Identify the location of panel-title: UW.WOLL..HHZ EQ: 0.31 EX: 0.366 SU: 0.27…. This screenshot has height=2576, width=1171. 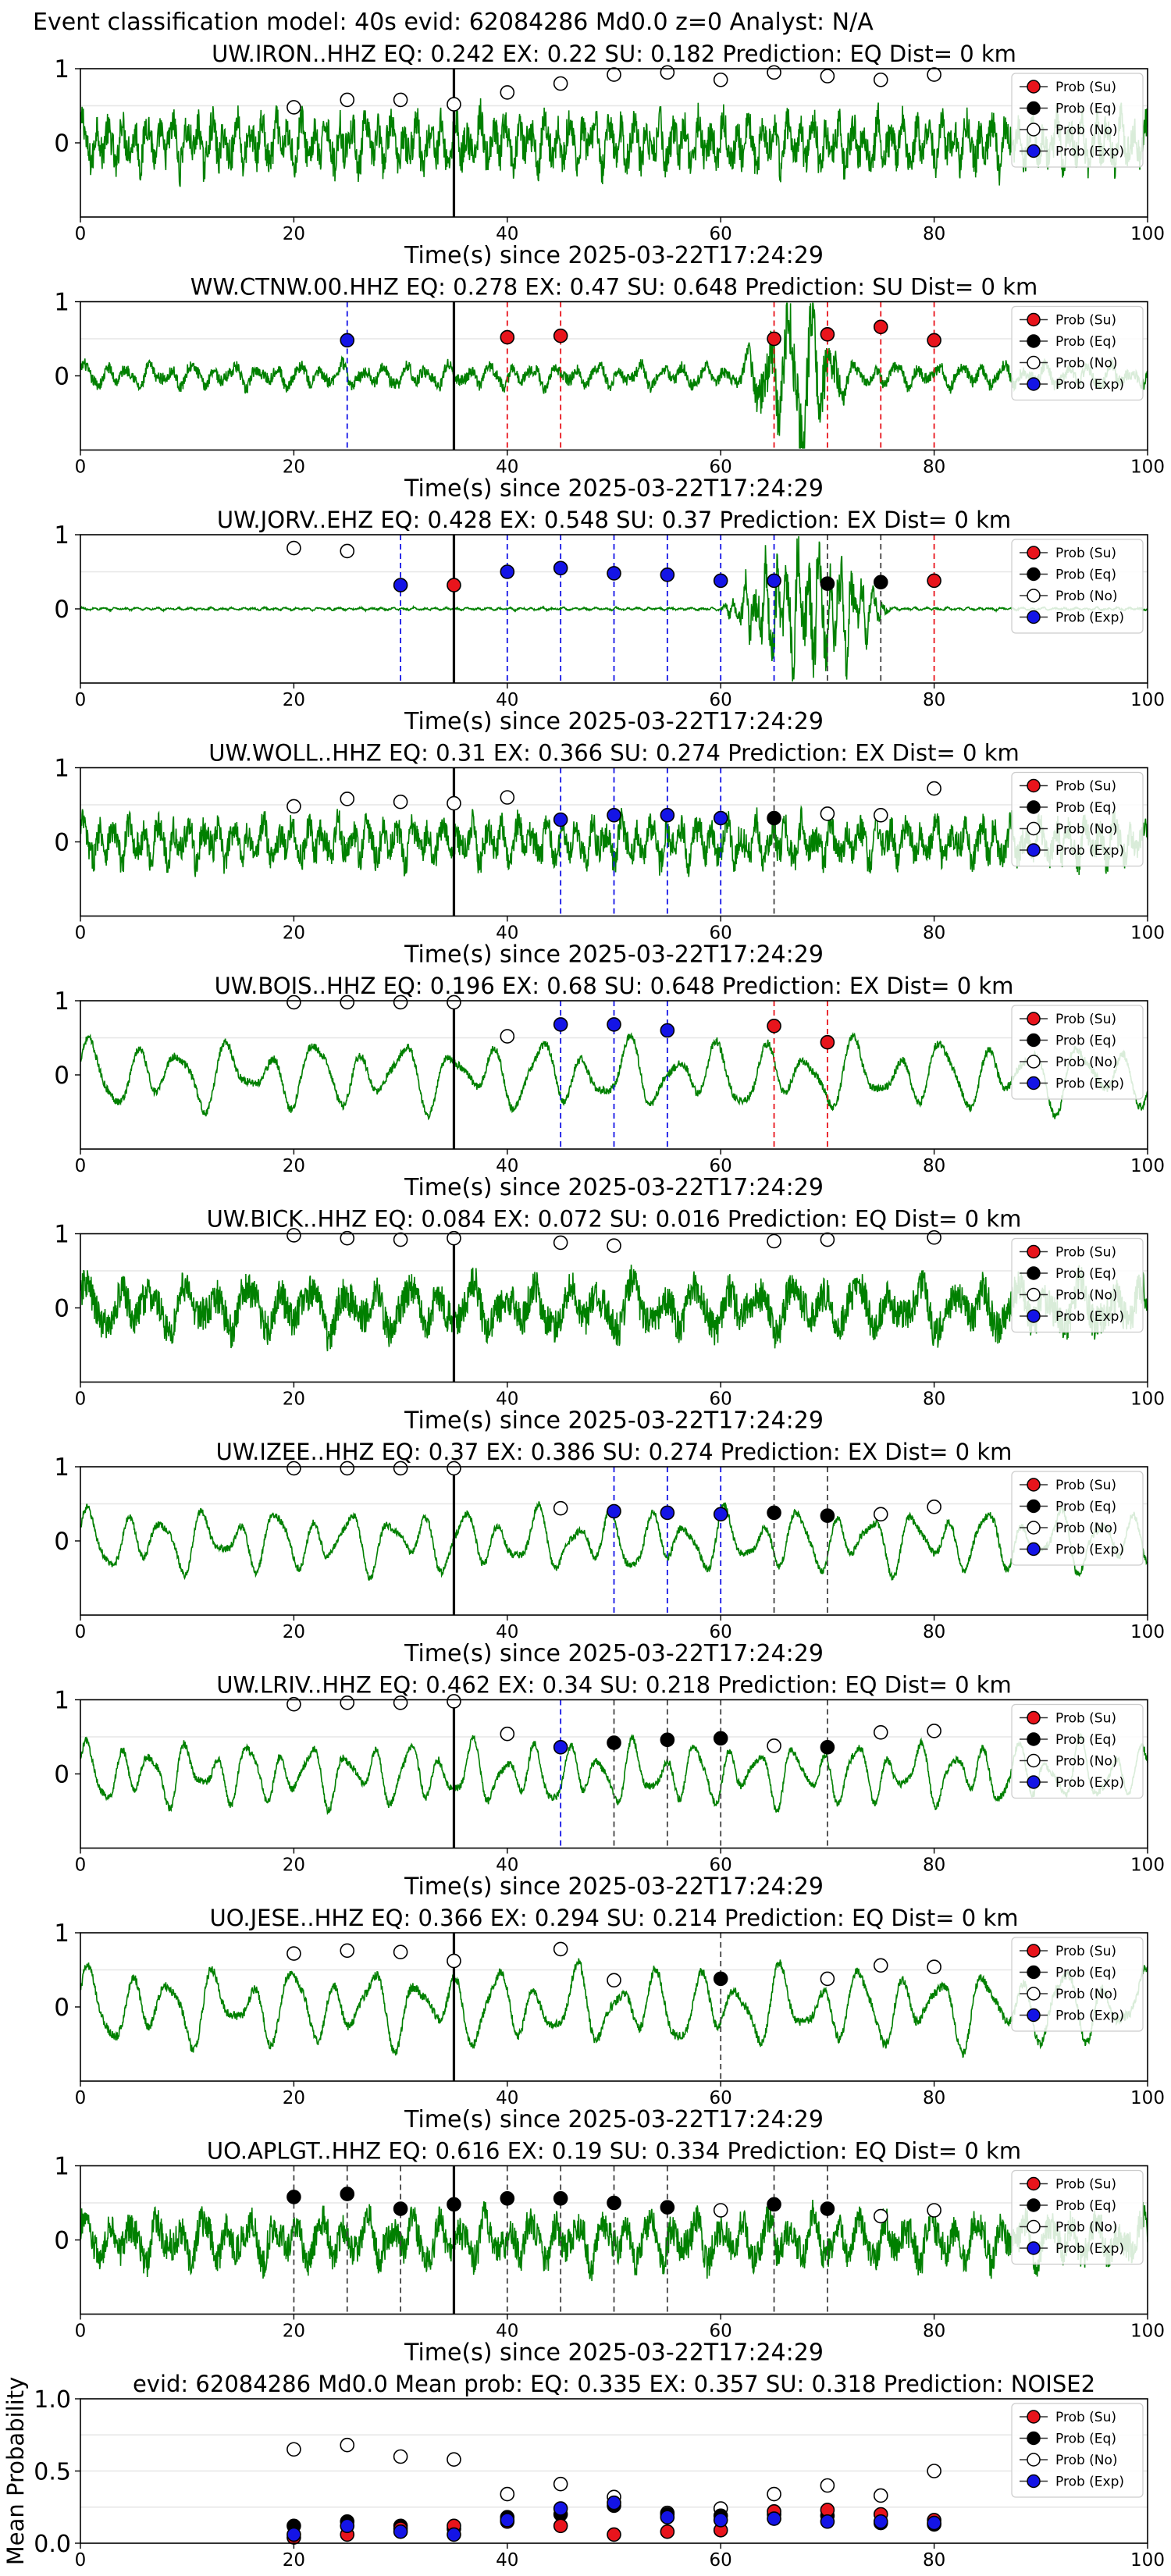
(614, 753).